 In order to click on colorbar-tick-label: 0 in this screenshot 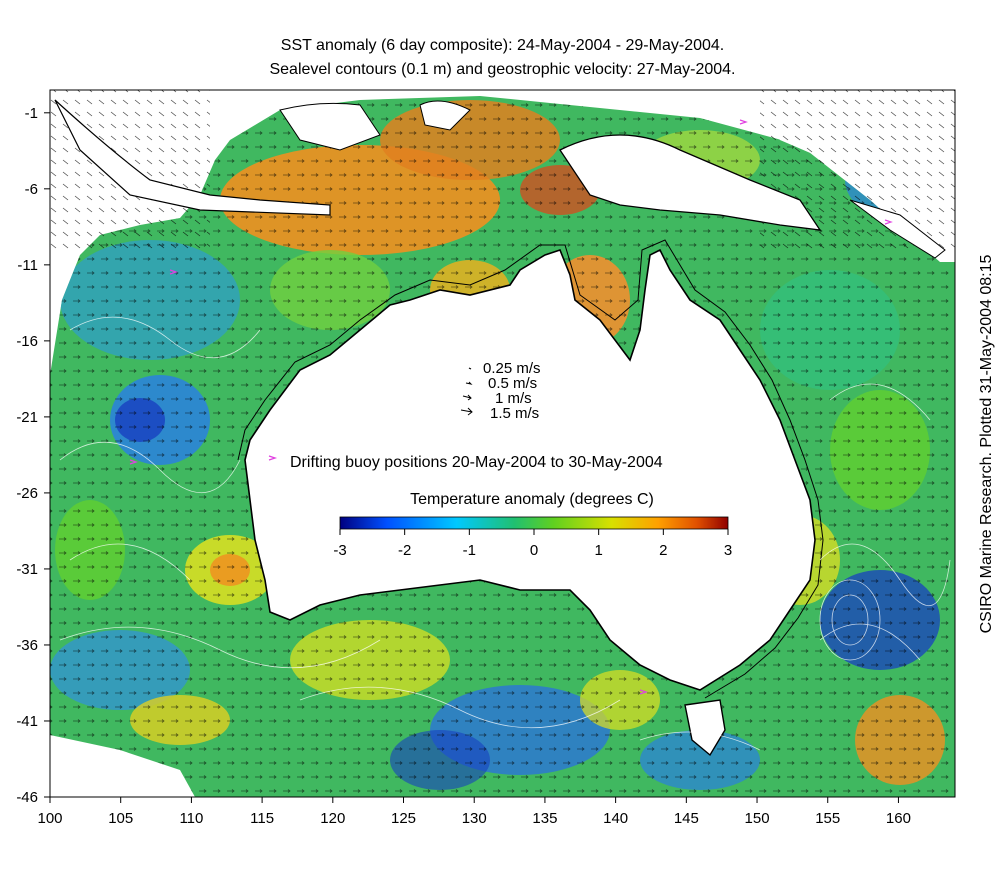, I will do `click(534, 550)`.